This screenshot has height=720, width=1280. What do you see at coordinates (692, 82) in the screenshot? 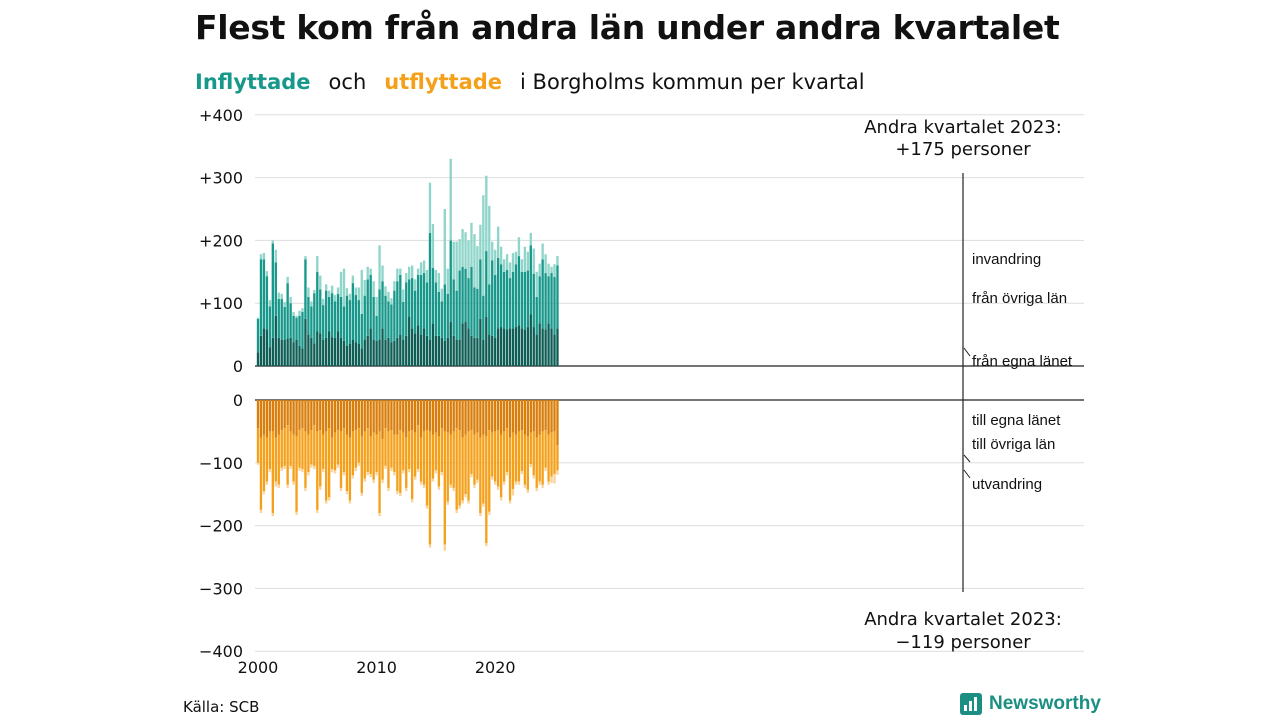
I see `subtitle-rest: i Borgholms kommun per kvartal` at bounding box center [692, 82].